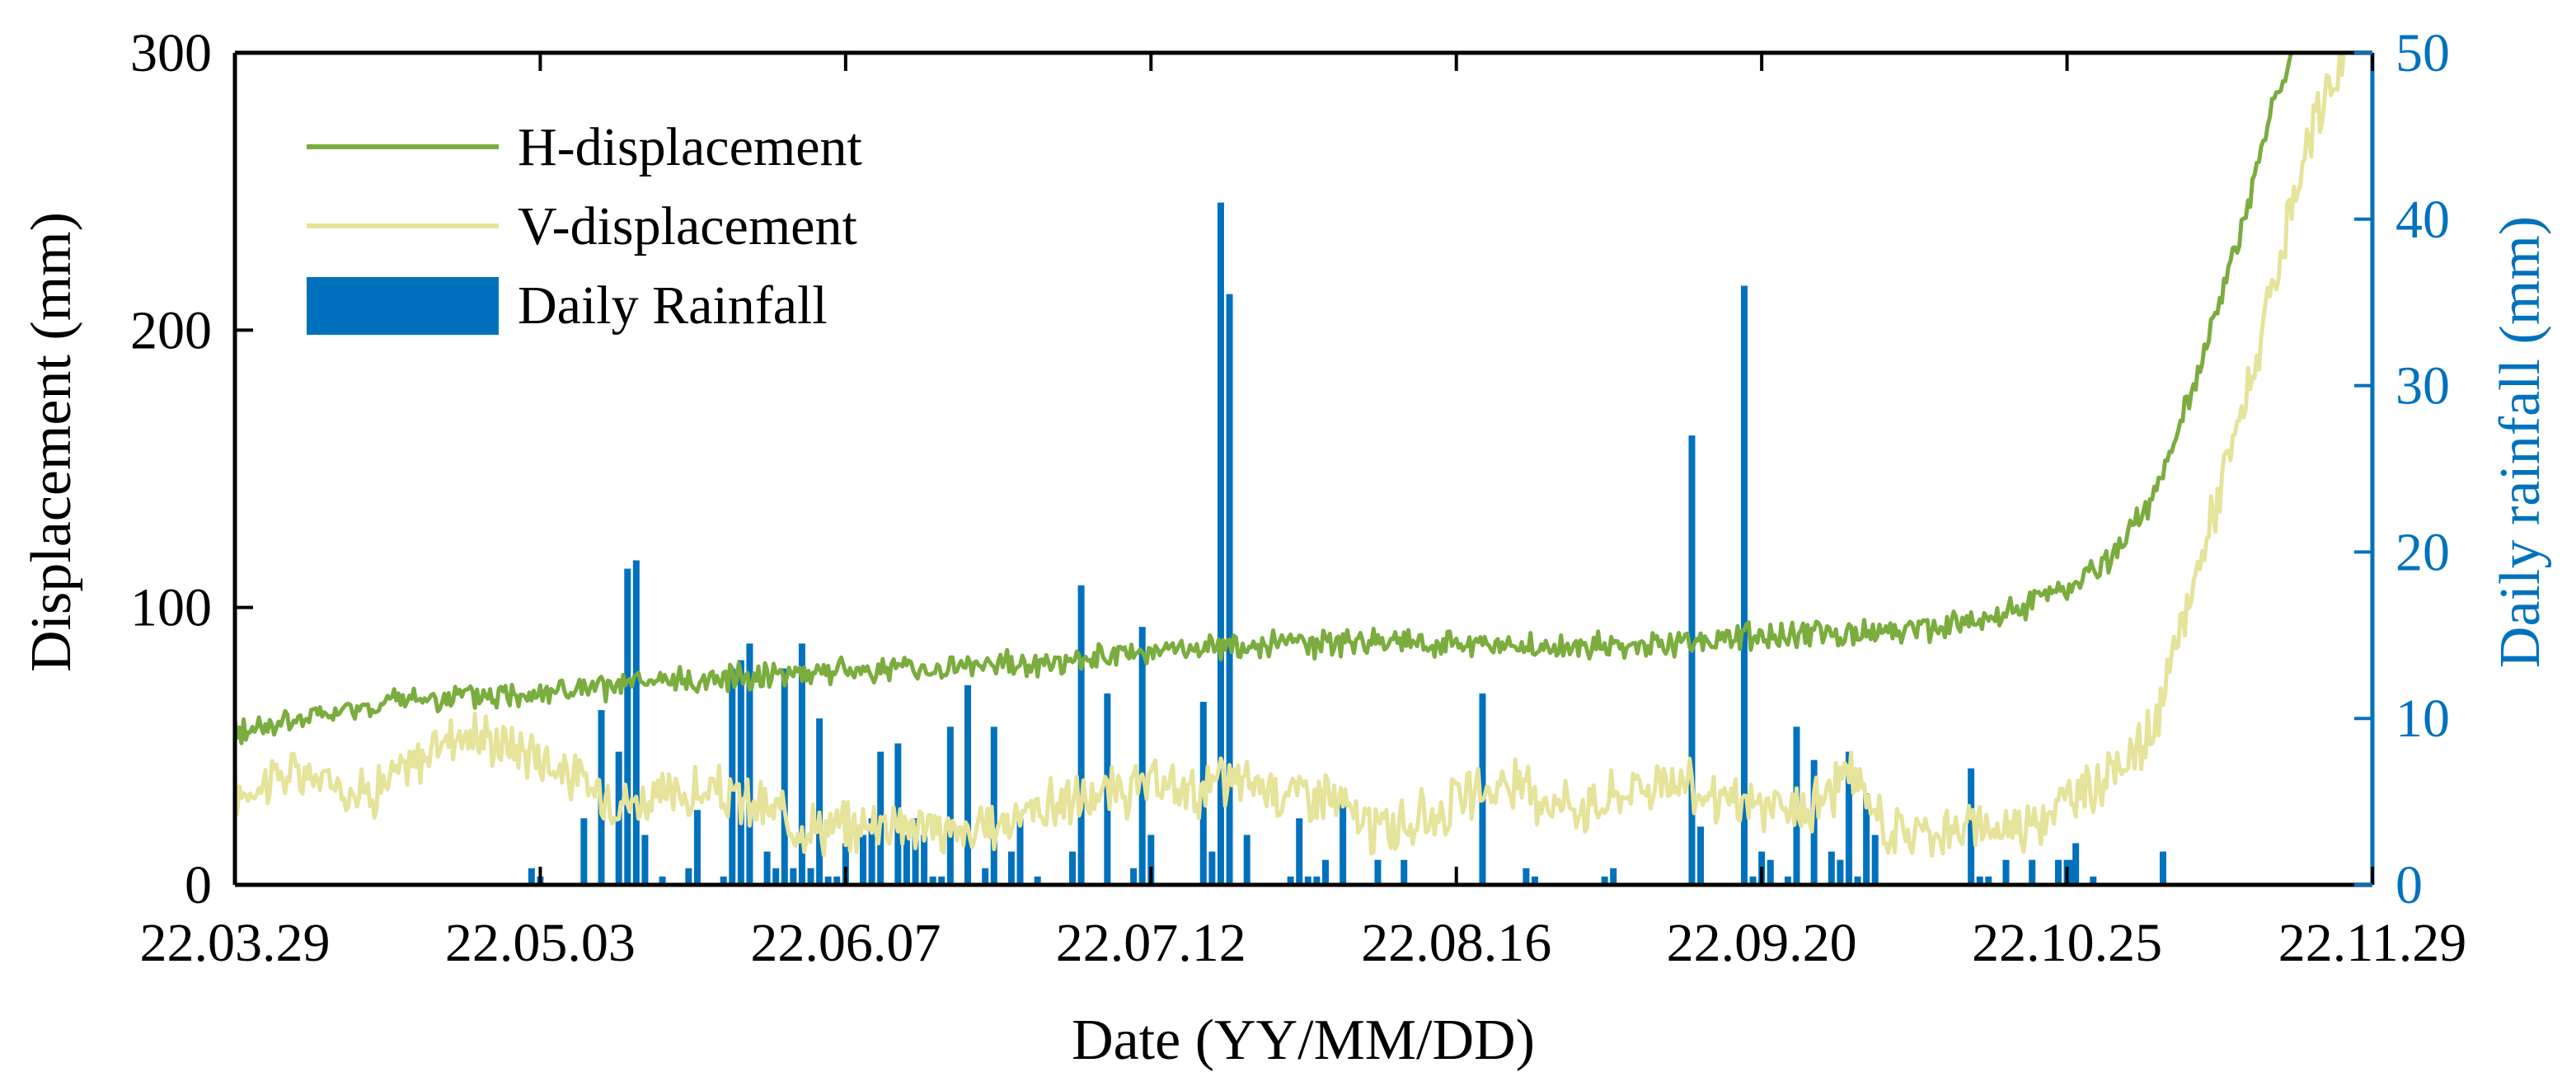  Describe the element at coordinates (52, 442) in the screenshot. I see `y-axis-left-title: Displacement (mm)` at that location.